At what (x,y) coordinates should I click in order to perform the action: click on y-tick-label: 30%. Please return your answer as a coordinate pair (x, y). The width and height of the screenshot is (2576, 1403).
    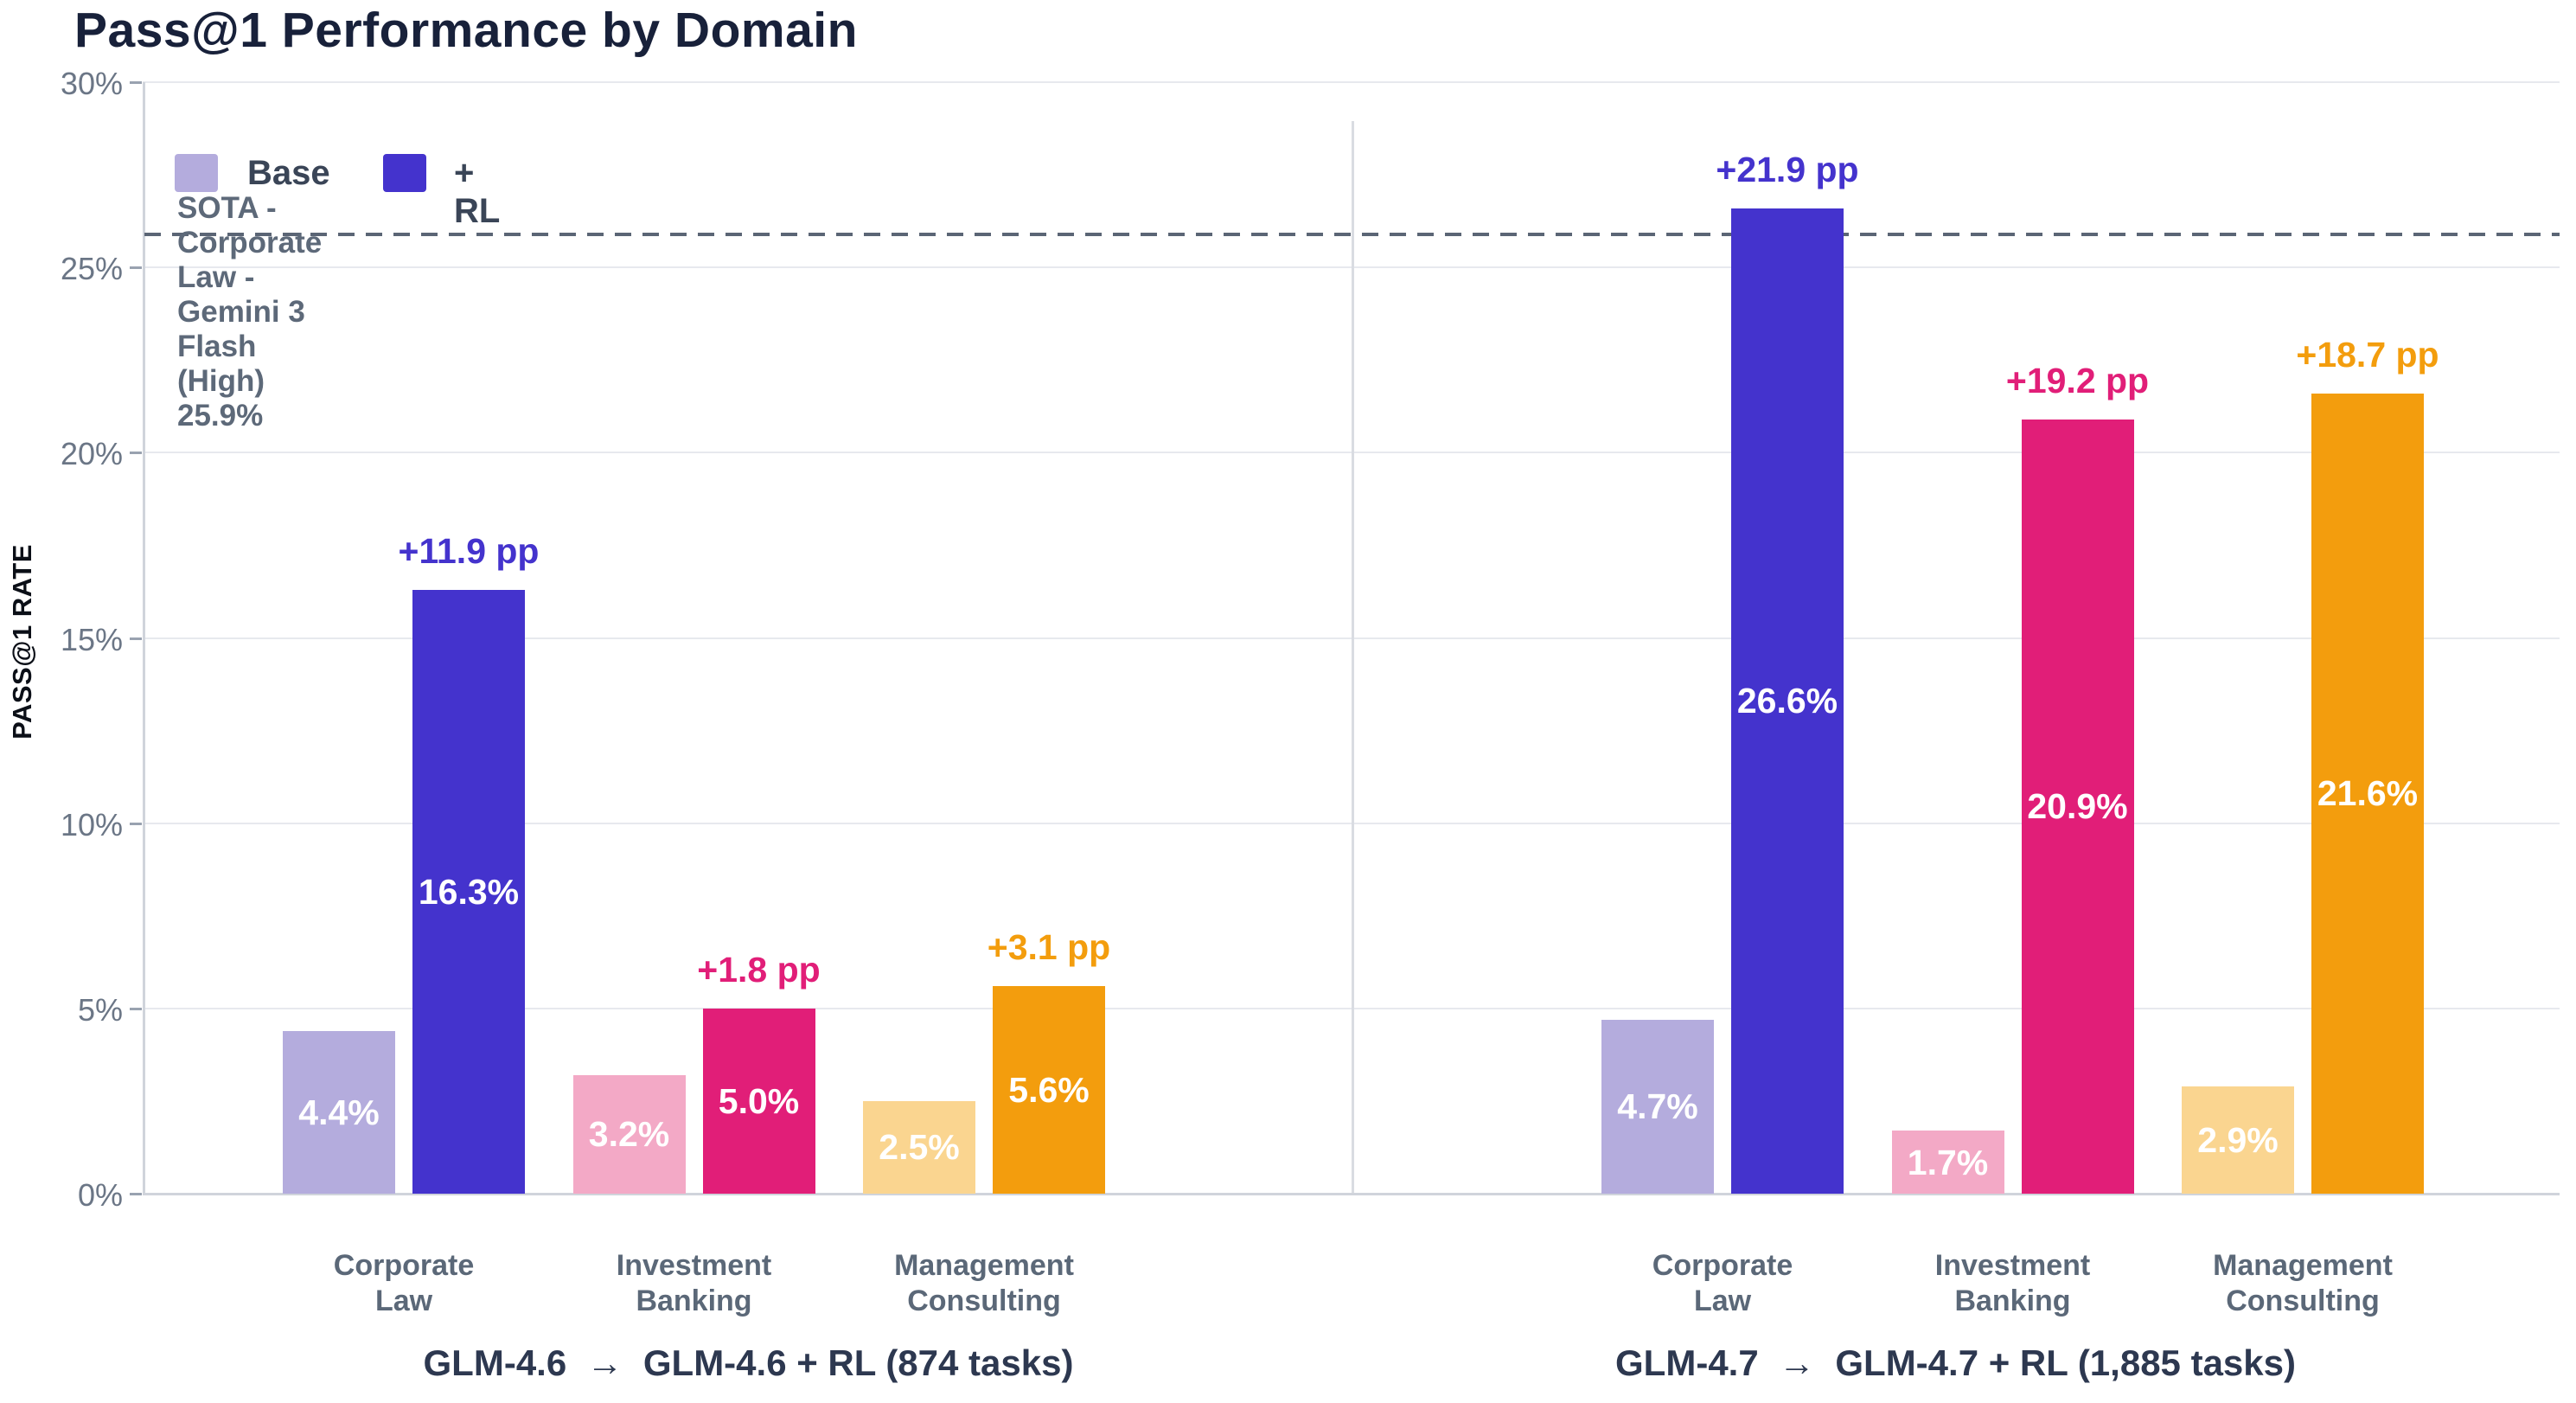
    Looking at the image, I should click on (92, 84).